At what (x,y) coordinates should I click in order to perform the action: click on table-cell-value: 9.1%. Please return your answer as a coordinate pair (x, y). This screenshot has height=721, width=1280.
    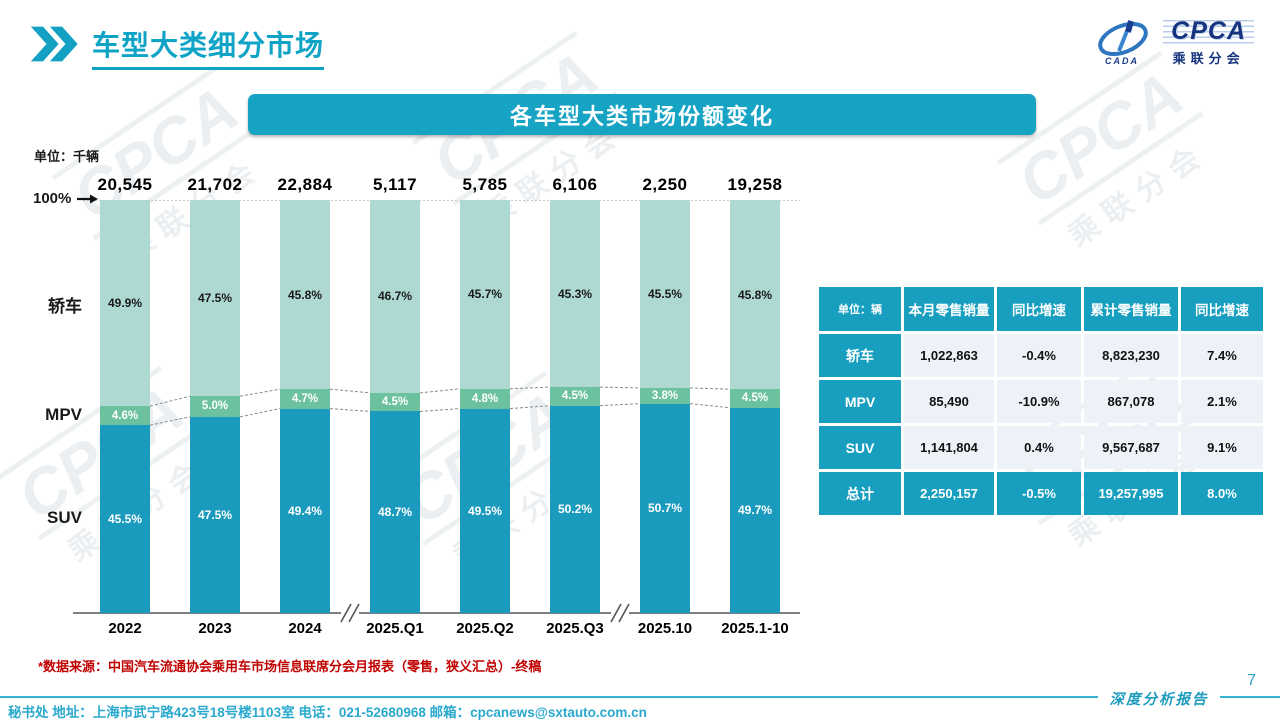
    Looking at the image, I should click on (1222, 447).